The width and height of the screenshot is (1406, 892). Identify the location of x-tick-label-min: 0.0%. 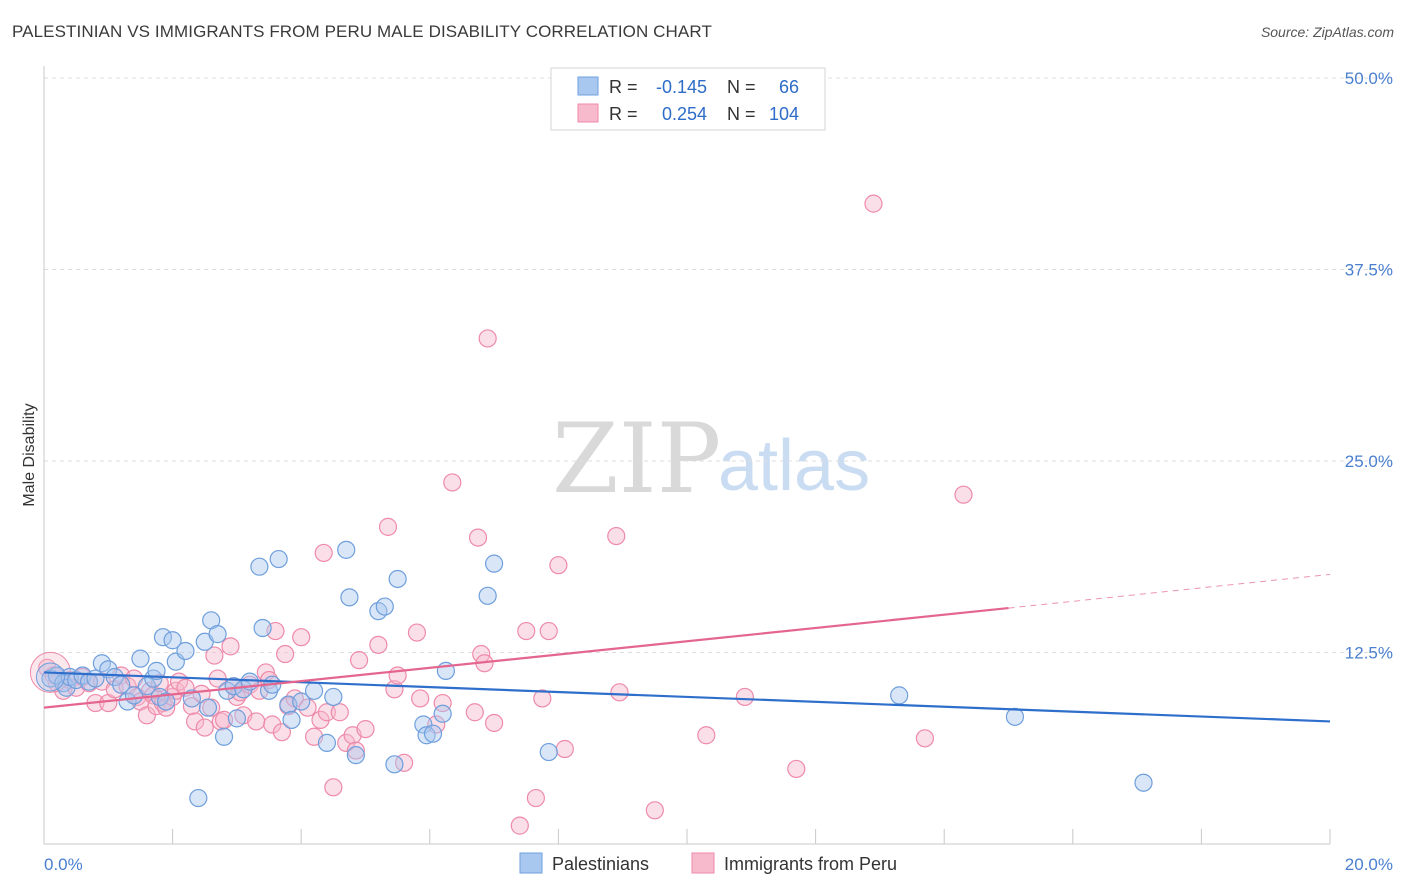
(63, 864).